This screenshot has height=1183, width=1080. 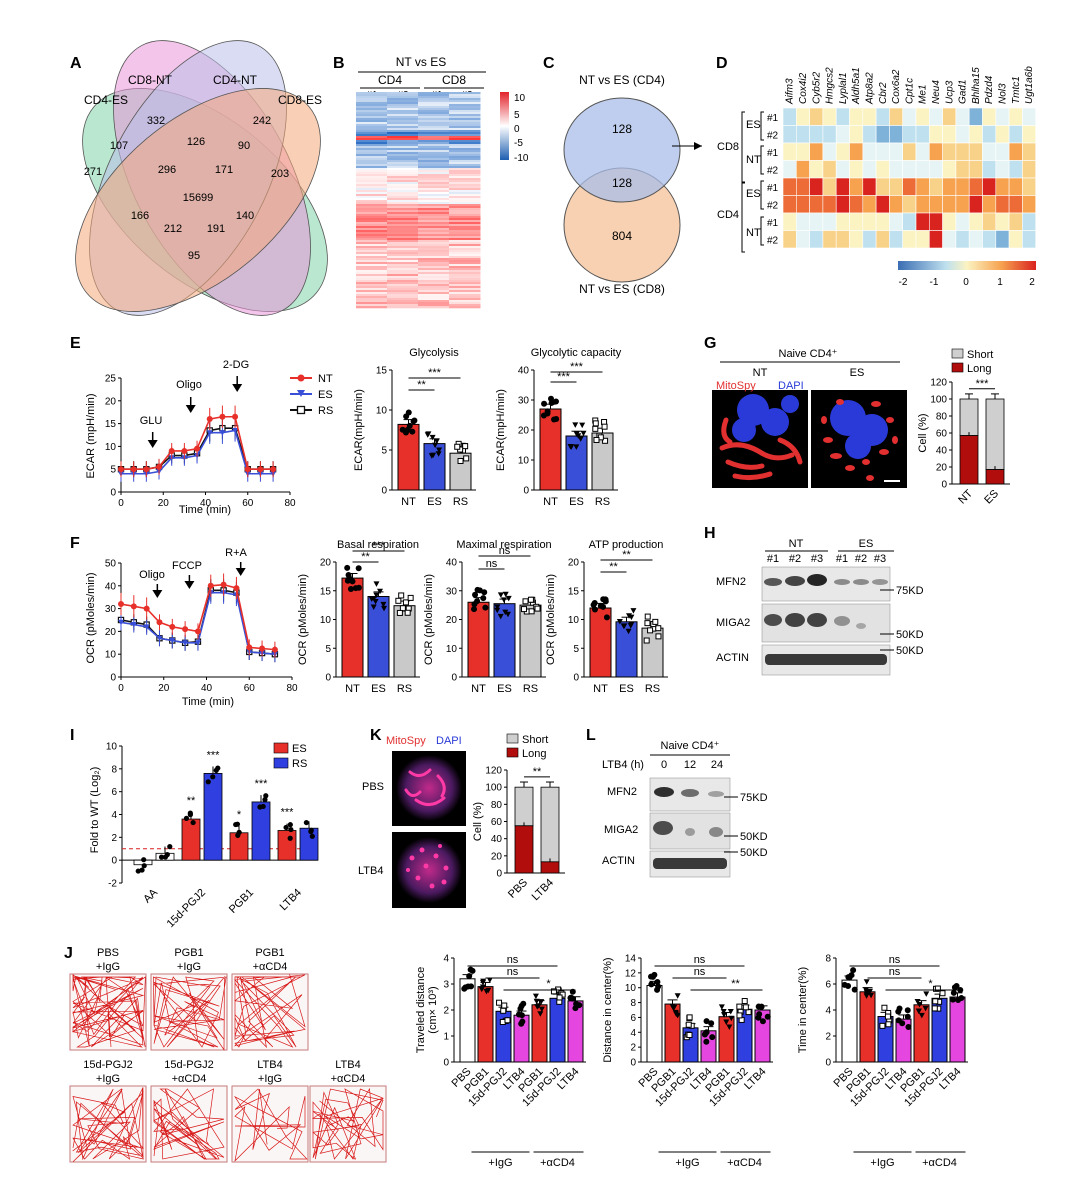 What do you see at coordinates (622, 129) in the screenshot?
I see `venn-c-count: 128` at bounding box center [622, 129].